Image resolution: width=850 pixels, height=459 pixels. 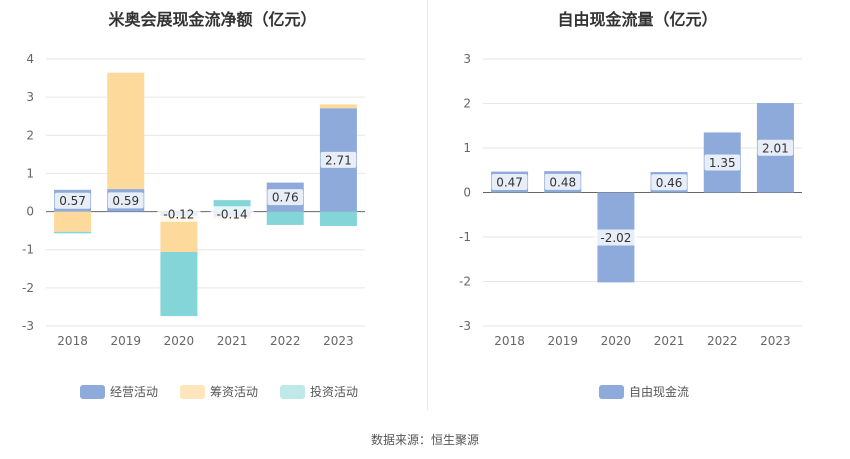 I want to click on left-legend: 经营活动 筹资活动 投资活动, so click(x=230, y=391).